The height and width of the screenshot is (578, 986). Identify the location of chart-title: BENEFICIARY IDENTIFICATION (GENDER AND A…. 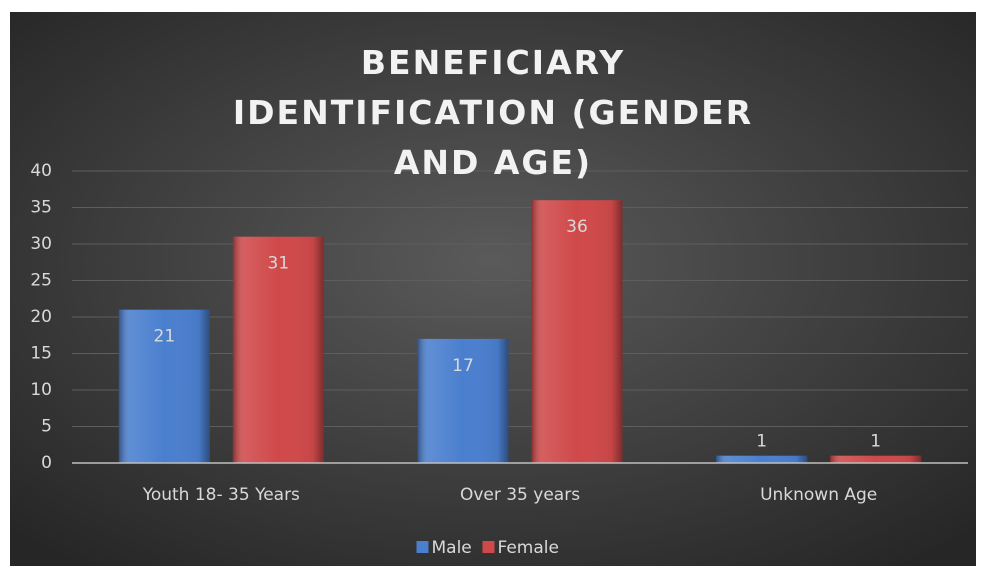
(493, 112).